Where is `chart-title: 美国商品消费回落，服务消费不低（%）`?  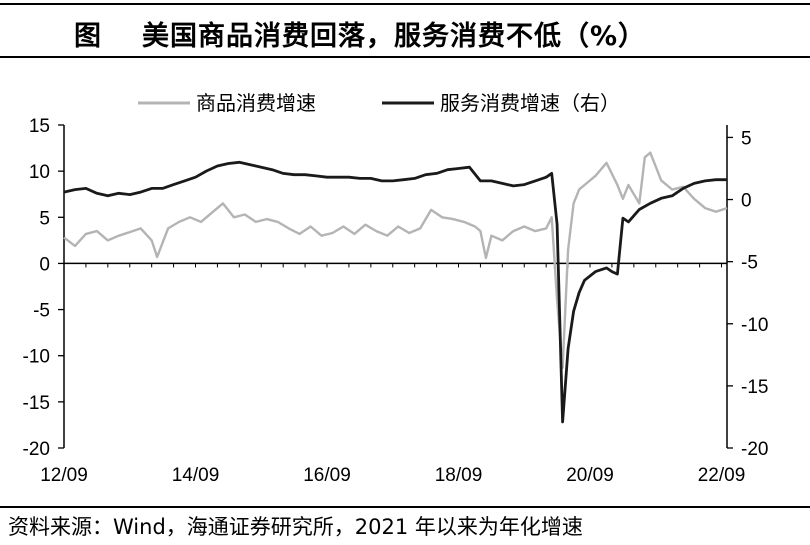
chart-title: 美国商品消费回落，服务消费不低（%） is located at coordinates (394, 36).